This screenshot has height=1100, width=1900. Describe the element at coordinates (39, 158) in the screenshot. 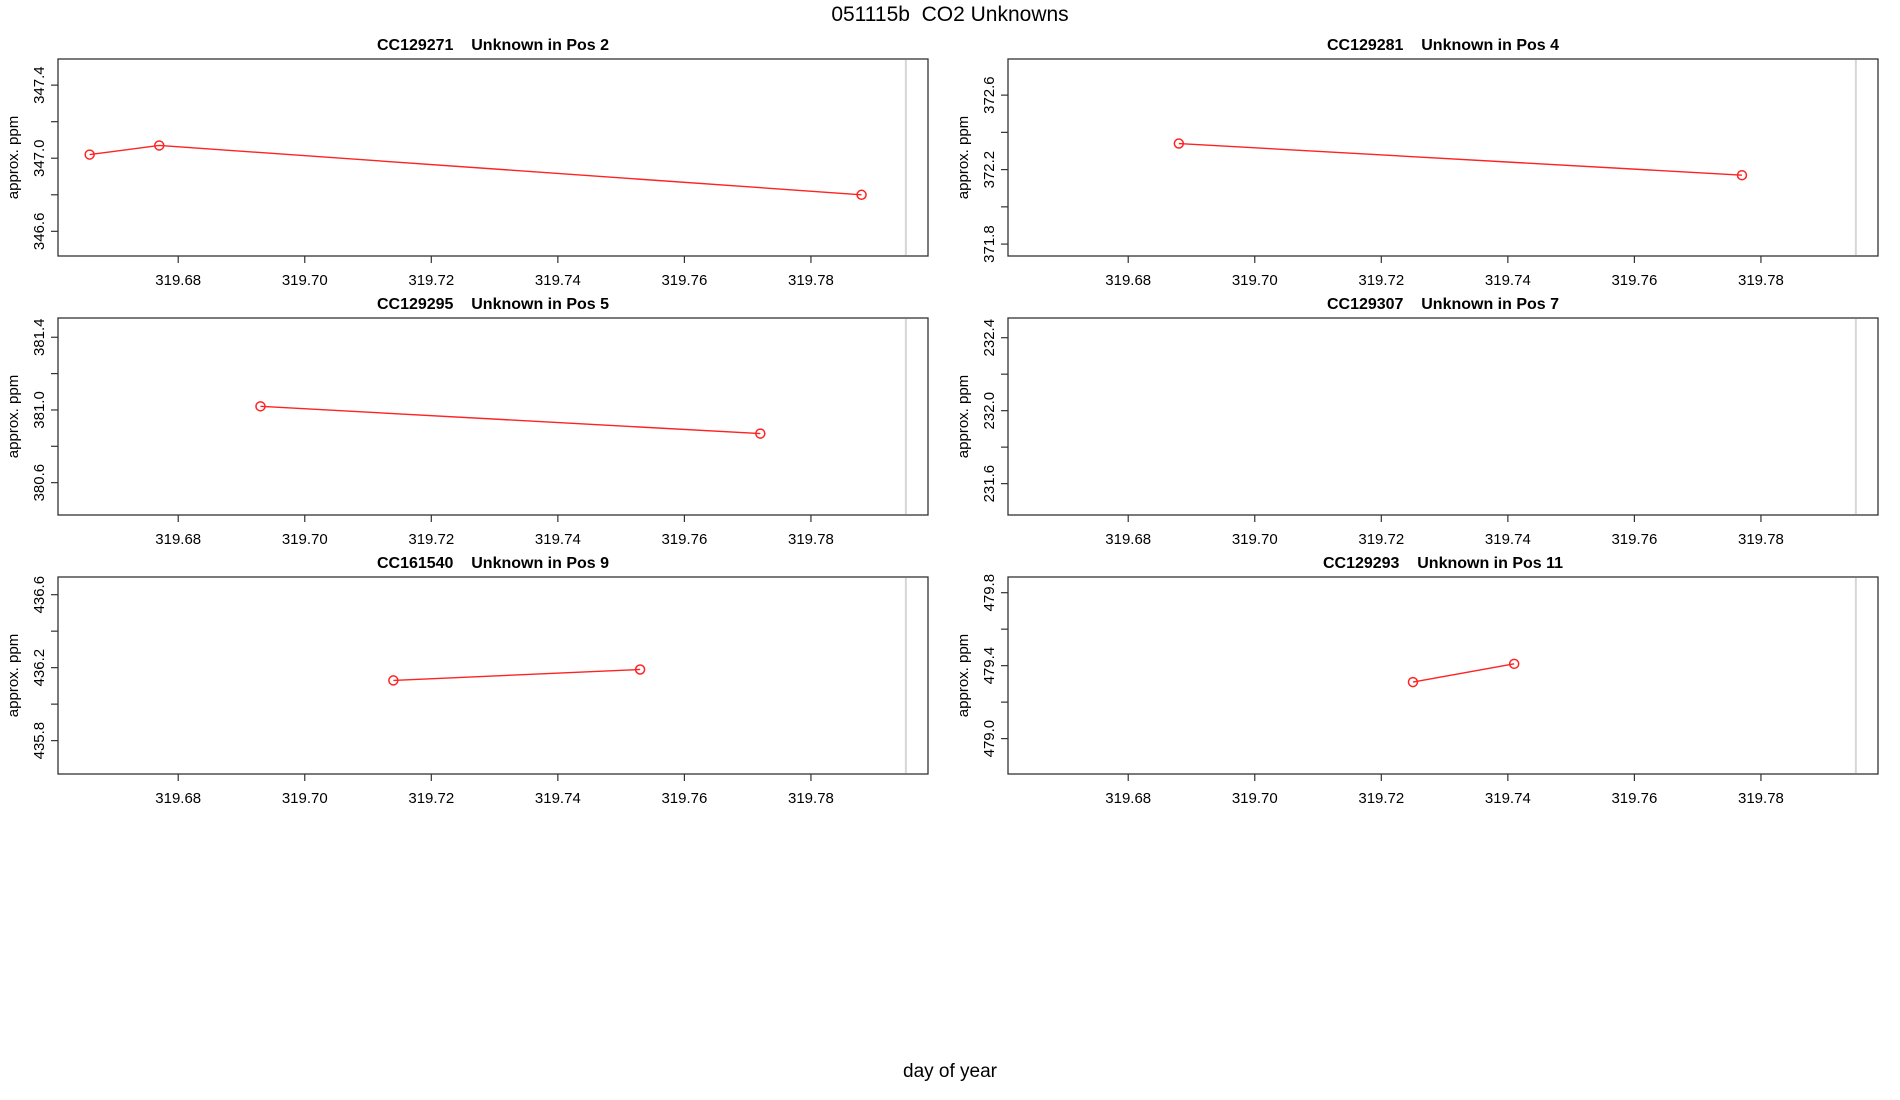

I see `y-tick-label: 347.0` at that location.